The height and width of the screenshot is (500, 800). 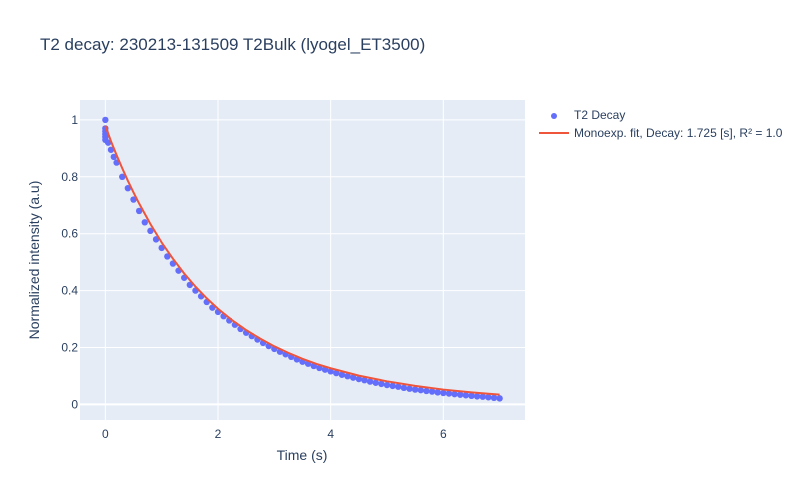 I want to click on legend-label-fit: Monoexp. fit, Decay: 1.725 [s], R² = 1.0, so click(x=678, y=133).